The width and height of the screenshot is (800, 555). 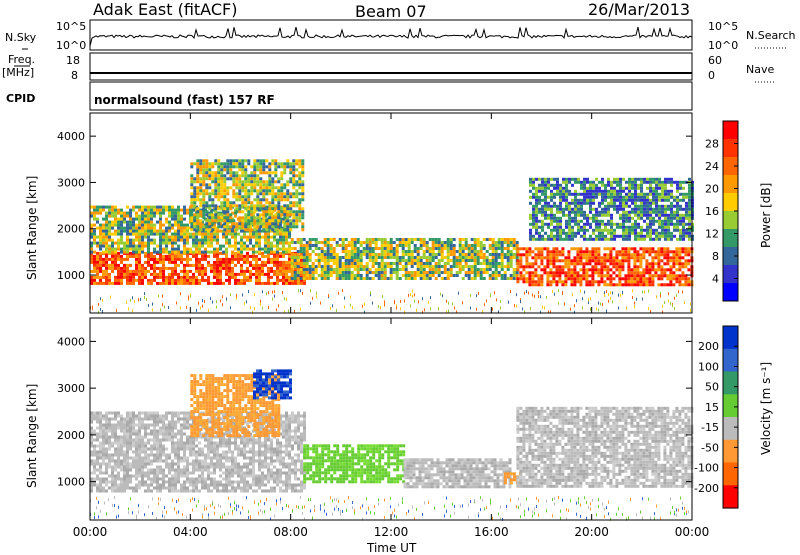 What do you see at coordinates (730, 292) in the screenshot?
I see `colorbar-segment` at bounding box center [730, 292].